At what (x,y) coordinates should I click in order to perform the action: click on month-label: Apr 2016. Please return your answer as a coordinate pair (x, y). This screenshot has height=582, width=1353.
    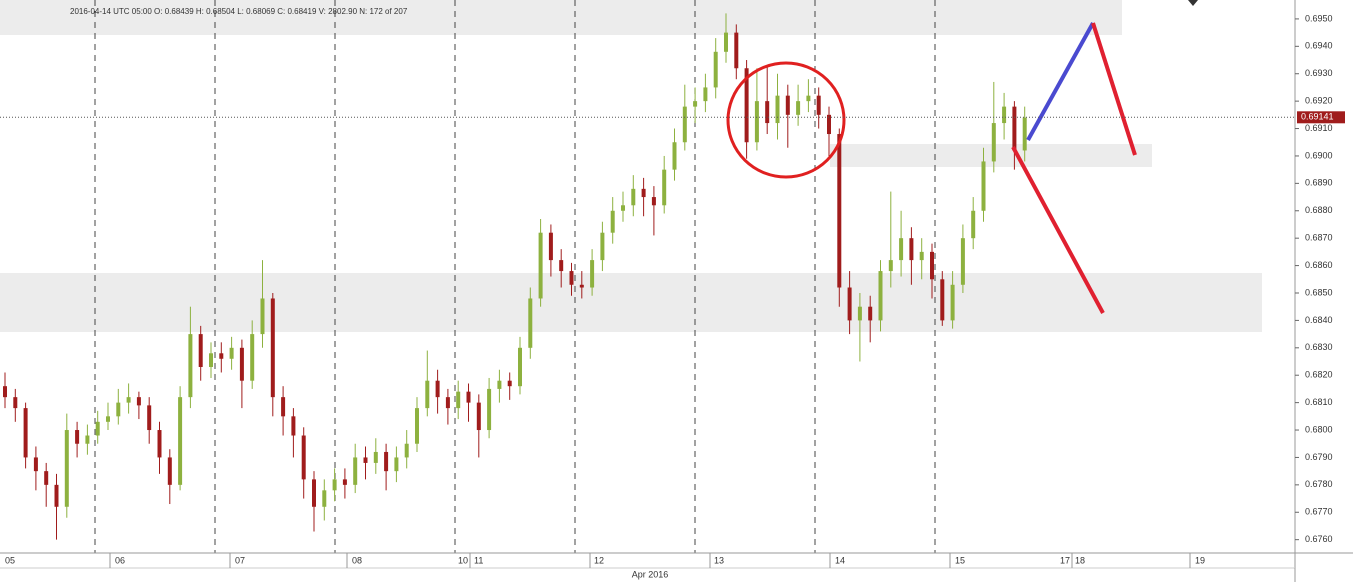
    Looking at the image, I should click on (650, 574).